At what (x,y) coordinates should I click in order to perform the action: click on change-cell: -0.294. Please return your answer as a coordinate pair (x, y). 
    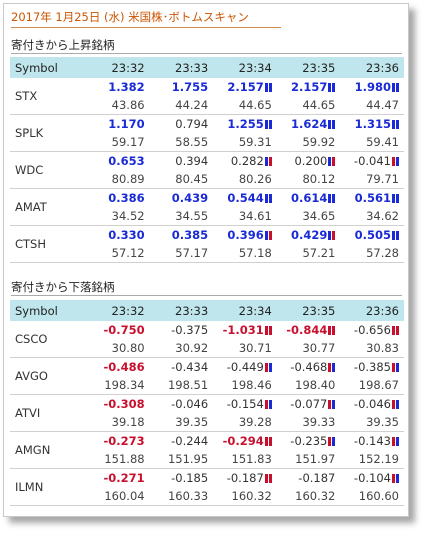
    Looking at the image, I should click on (245, 441).